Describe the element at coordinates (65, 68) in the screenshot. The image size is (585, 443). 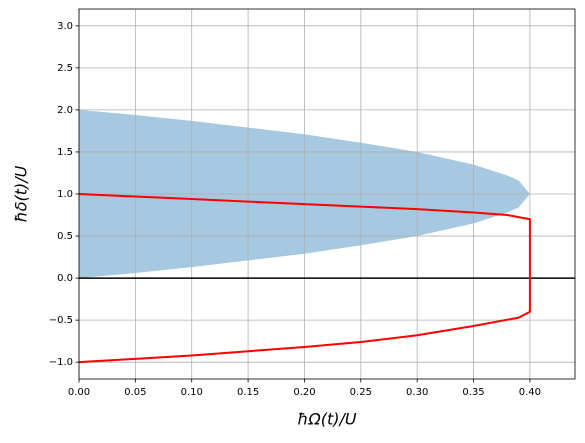
I see `y-tick-label: 2.5` at that location.